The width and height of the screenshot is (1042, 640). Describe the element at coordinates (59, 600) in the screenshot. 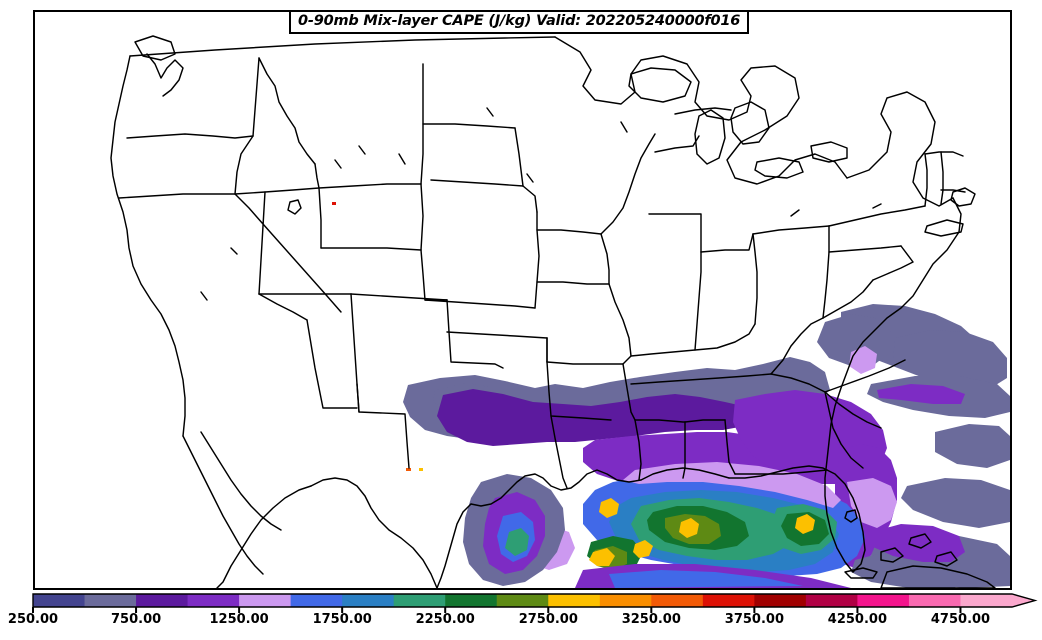

I see `colorbar-swatch-dark-slate-blue` at that location.